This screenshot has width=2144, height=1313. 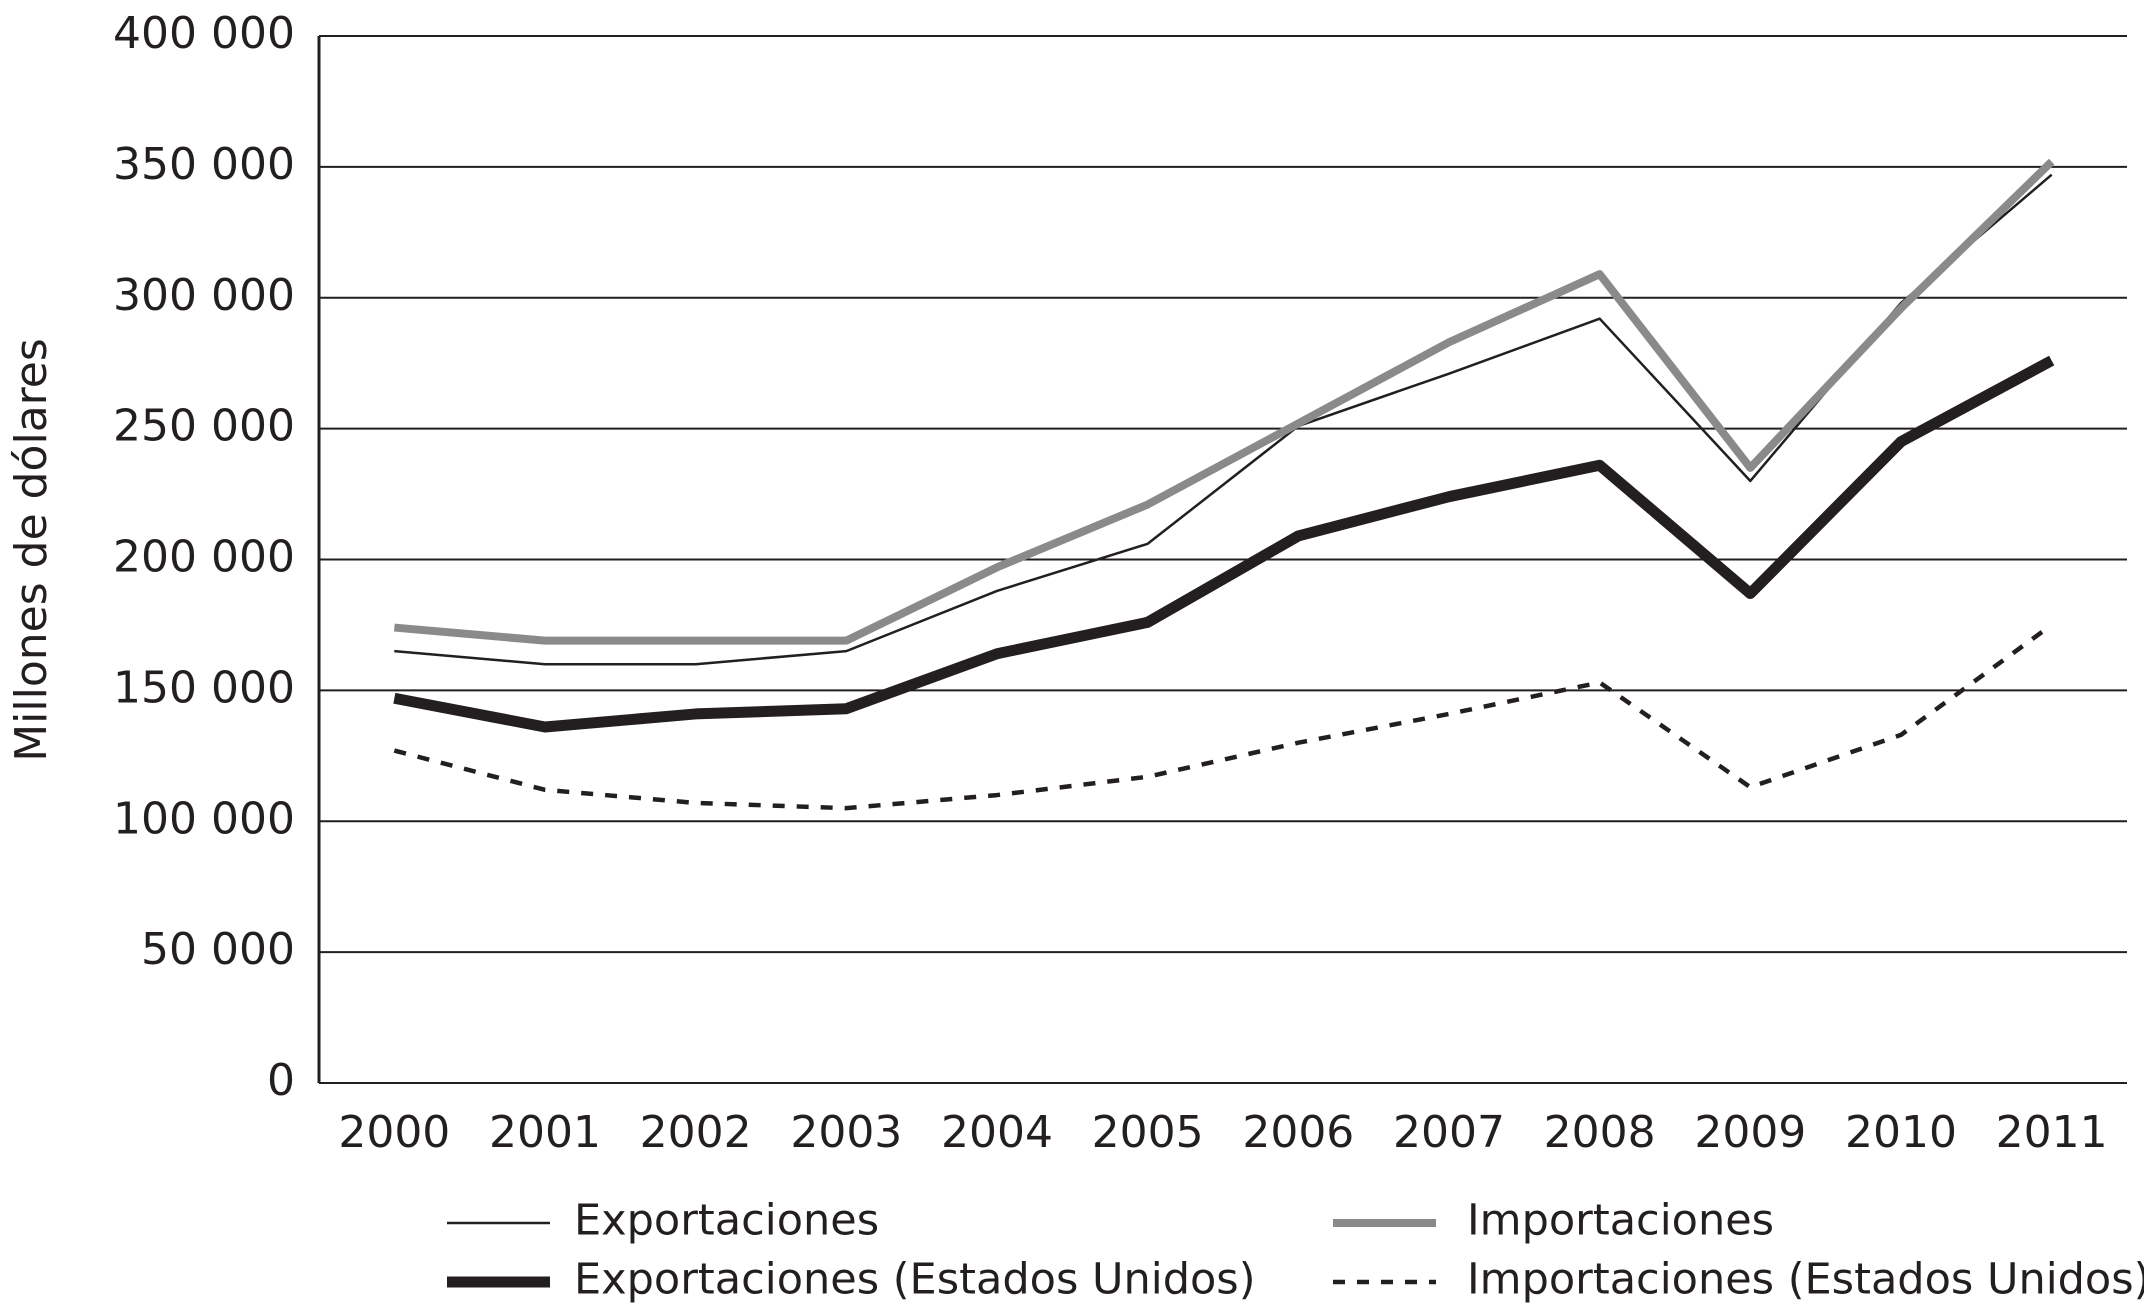 What do you see at coordinates (394, 1132) in the screenshot?
I see `x-tick-label: 2000` at bounding box center [394, 1132].